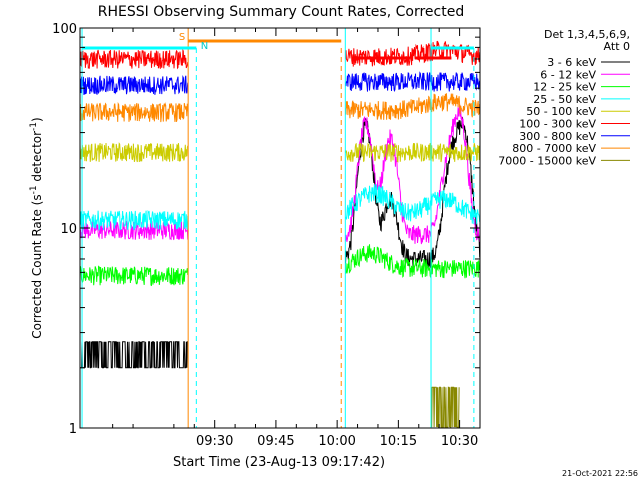 This screenshot has height=484, width=640. Describe the element at coordinates (279, 462) in the screenshot. I see `x-axis-label: Start Time (23-Aug-13 09:17:42)` at that location.